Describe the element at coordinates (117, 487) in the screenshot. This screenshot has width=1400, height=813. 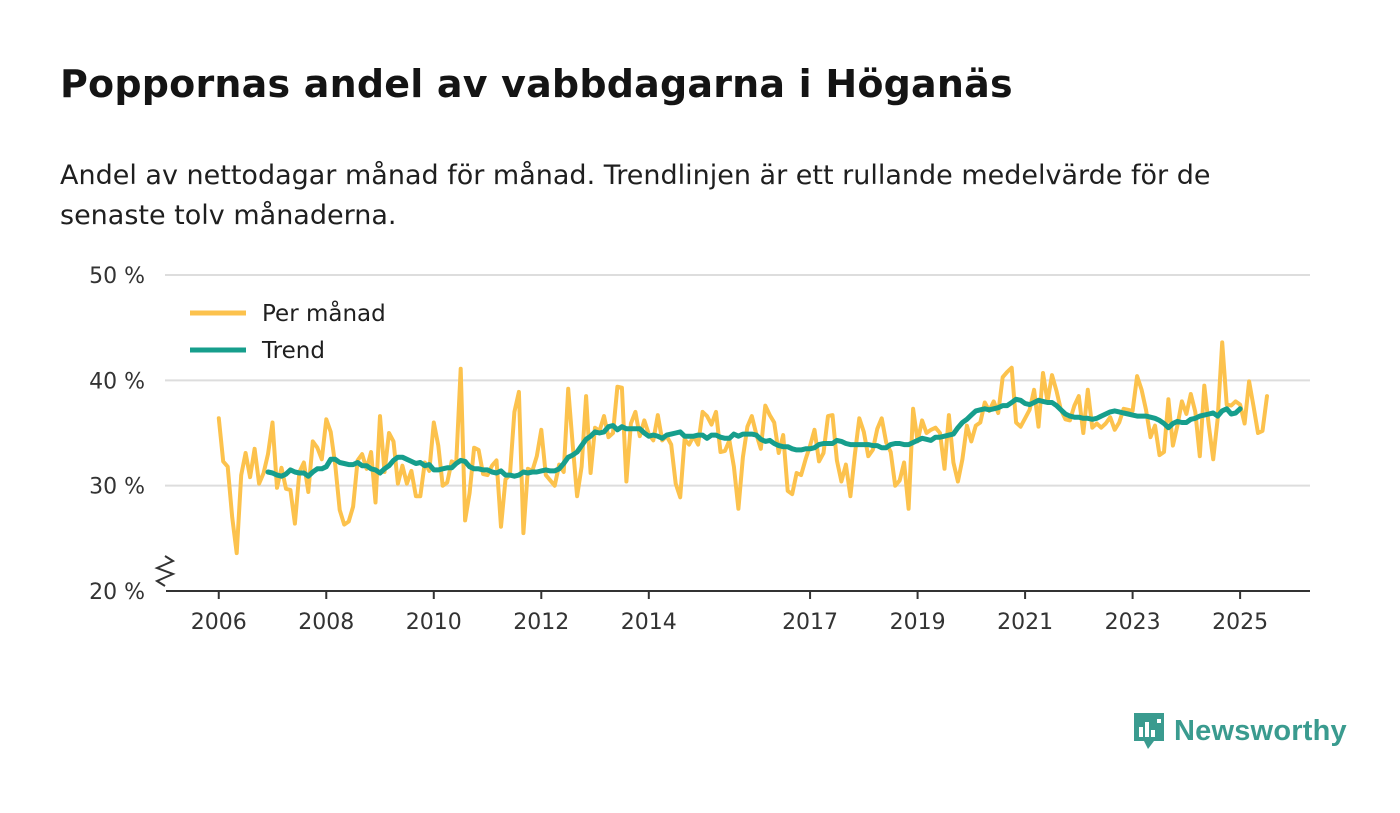
I see `y-tick-label: 30 %` at that location.